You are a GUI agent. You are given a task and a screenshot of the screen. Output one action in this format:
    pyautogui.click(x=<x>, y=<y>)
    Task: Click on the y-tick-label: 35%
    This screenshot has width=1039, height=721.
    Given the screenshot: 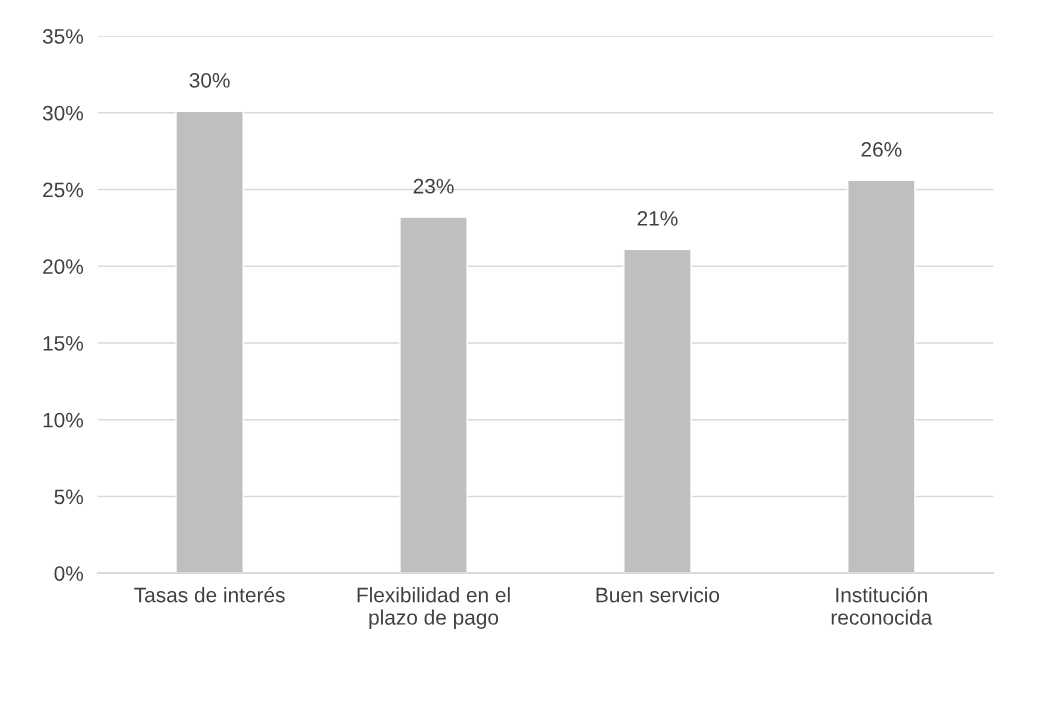 What is the action you would take?
    pyautogui.click(x=63, y=36)
    